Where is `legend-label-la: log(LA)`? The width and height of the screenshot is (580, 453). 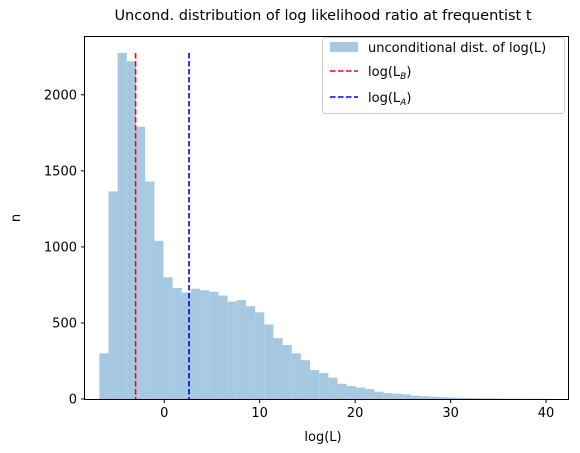
legend-label-la: log(LA) is located at coordinates (389, 99).